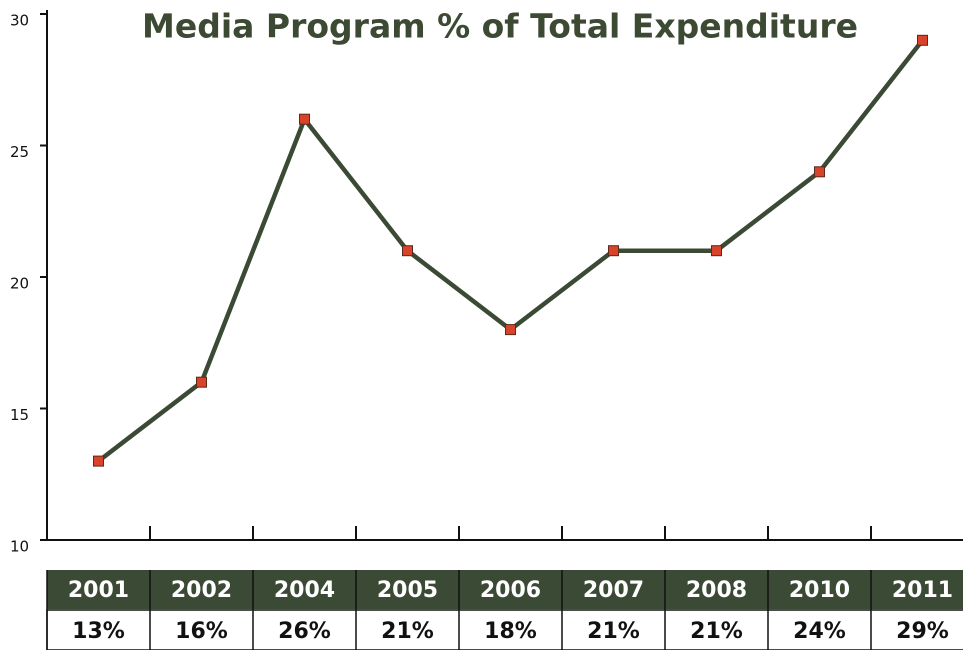 The image size is (963, 650). Describe the element at coordinates (201, 590) in the screenshot. I see `x-category-label: 2002` at that location.